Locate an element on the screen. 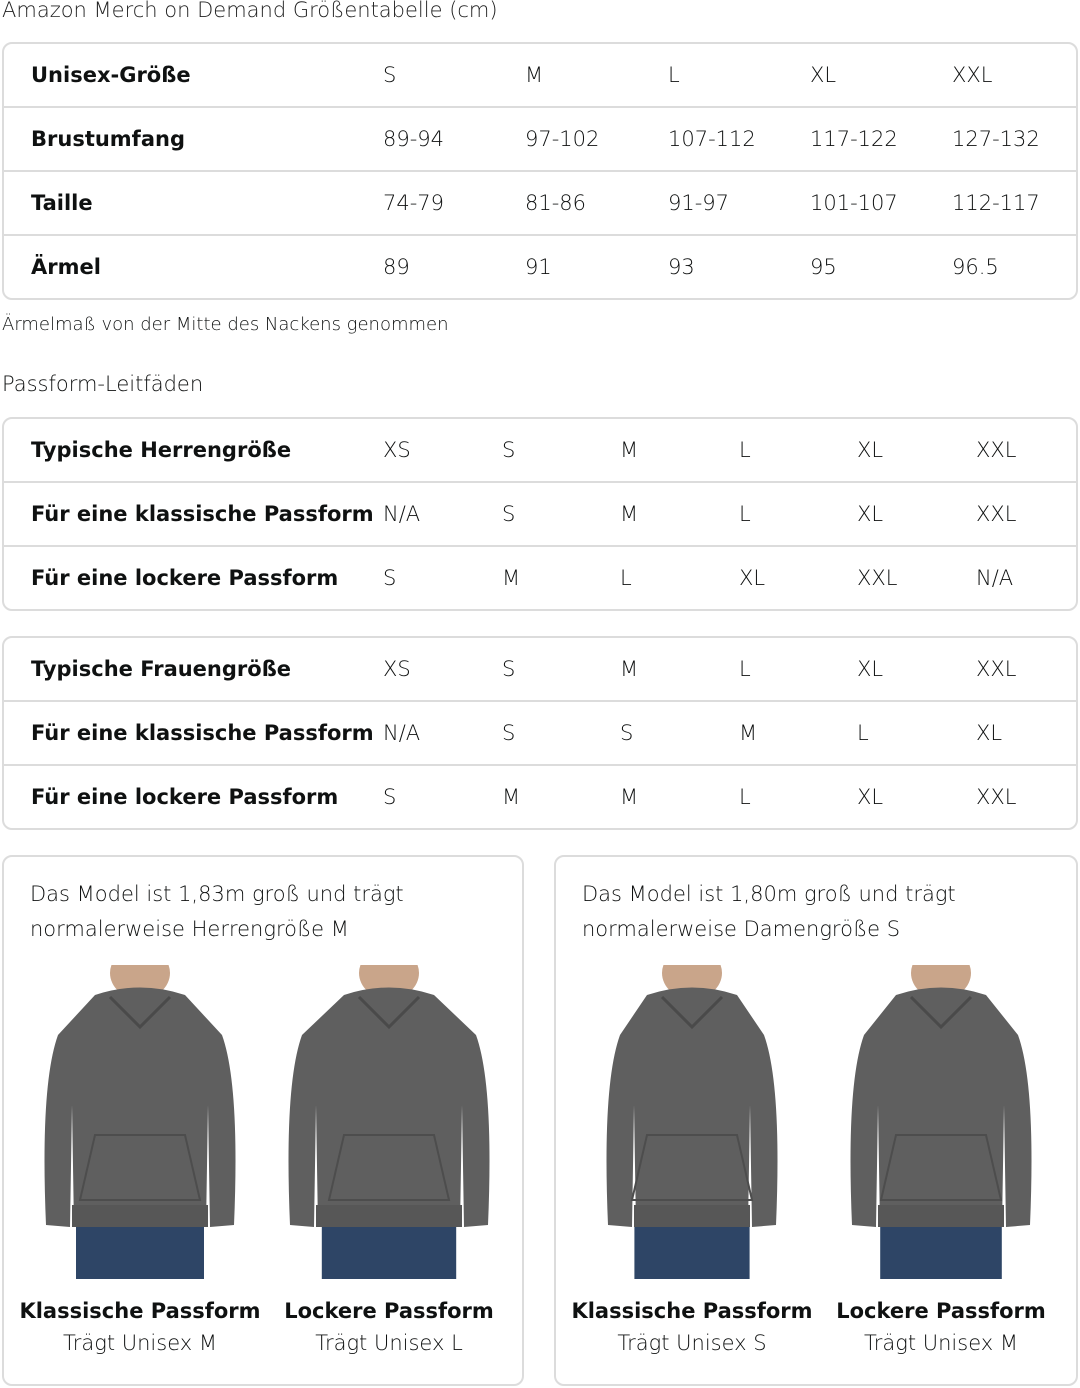 The image size is (1080, 1388). row-label: Taille is located at coordinates (62, 203).